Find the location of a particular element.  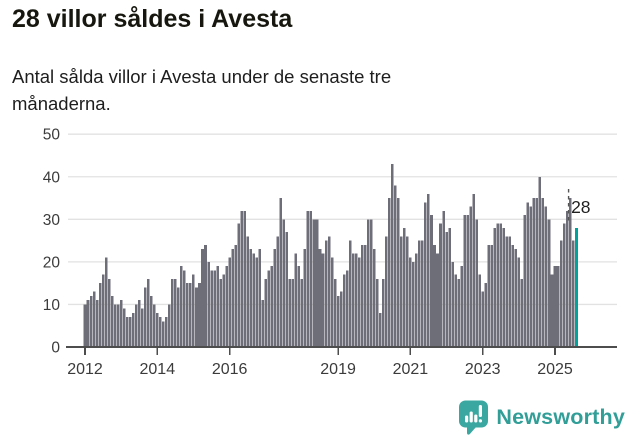

x-tick-label: 2014 is located at coordinates (158, 369).